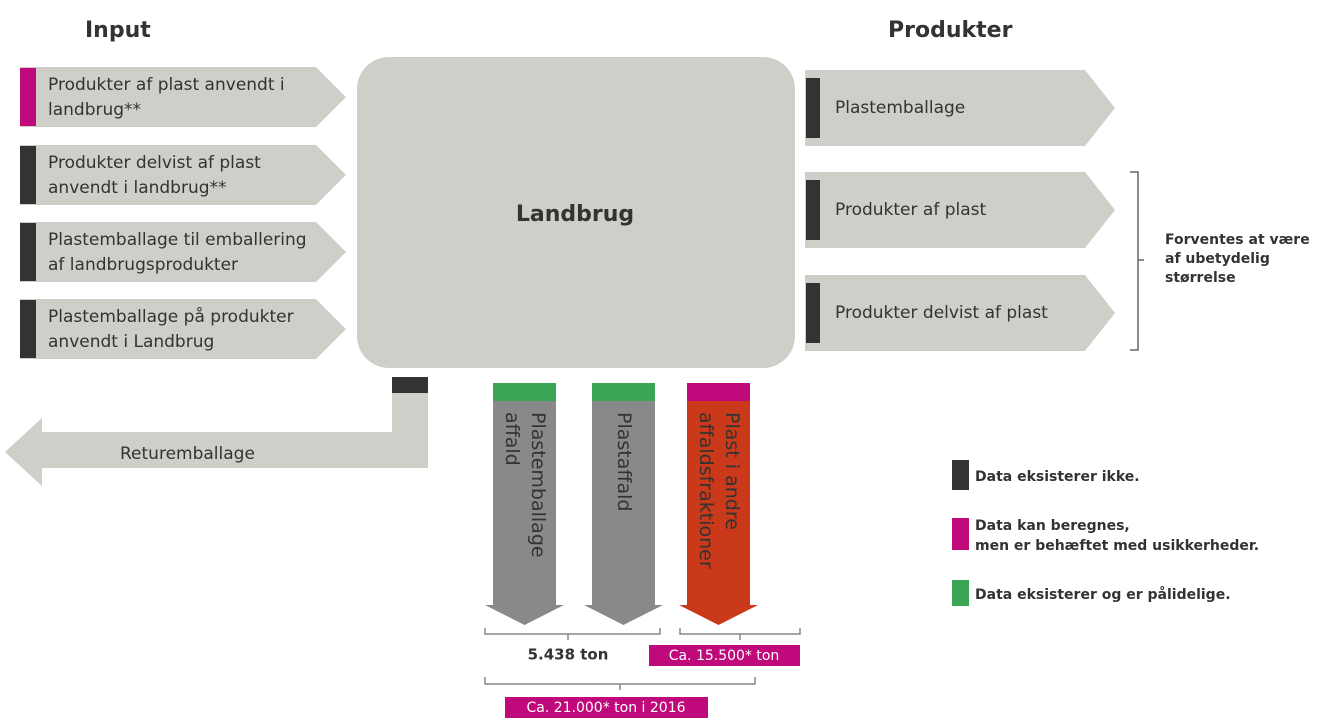 The width and height of the screenshot is (1325, 718). Describe the element at coordinates (1137, 261) in the screenshot. I see `bracket` at that location.